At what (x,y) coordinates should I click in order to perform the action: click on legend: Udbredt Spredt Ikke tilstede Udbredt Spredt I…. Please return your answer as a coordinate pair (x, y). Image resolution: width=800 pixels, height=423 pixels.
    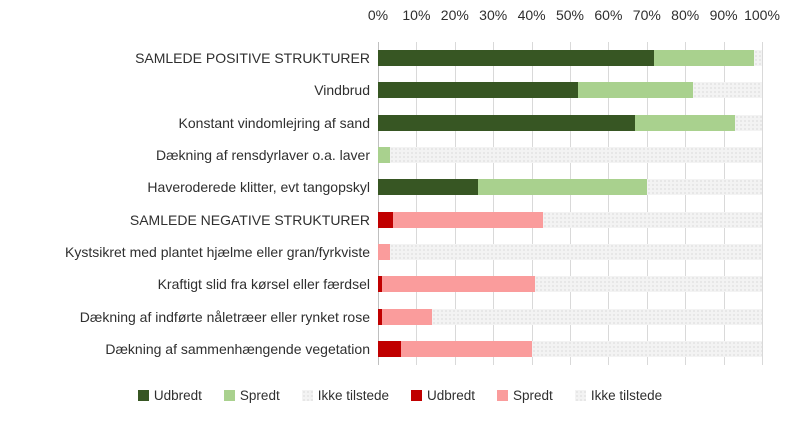
    Looking at the image, I should click on (400, 395).